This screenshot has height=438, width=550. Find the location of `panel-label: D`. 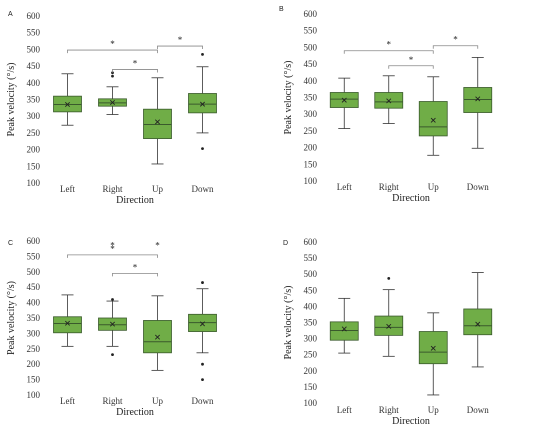

panel-label: D is located at coordinates (285, 243).